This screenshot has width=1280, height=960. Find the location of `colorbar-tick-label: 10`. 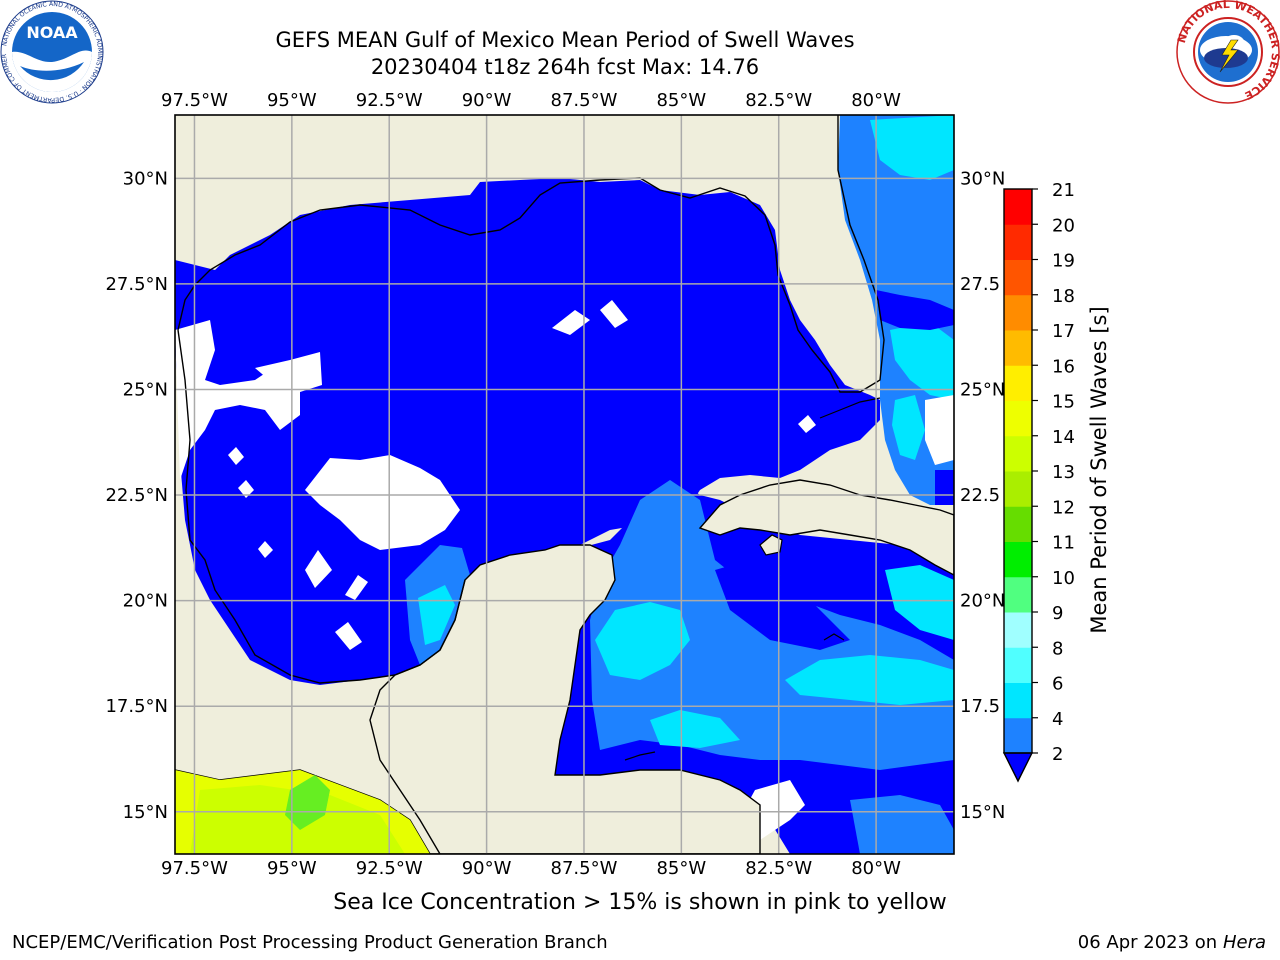

colorbar-tick-label: 10 is located at coordinates (1063, 578).